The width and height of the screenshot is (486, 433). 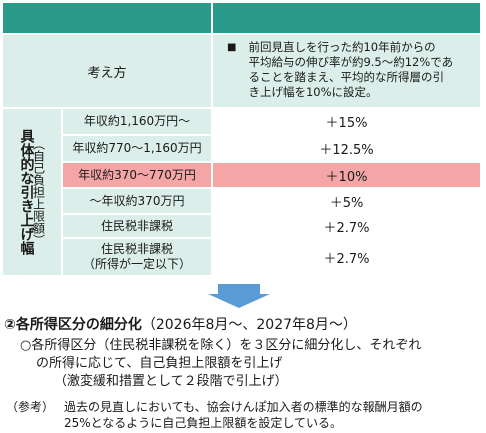 What do you see at coordinates (171, 381) in the screenshot?
I see `section-line: （激変緩和措置として２段階で引上げ）` at bounding box center [171, 381].